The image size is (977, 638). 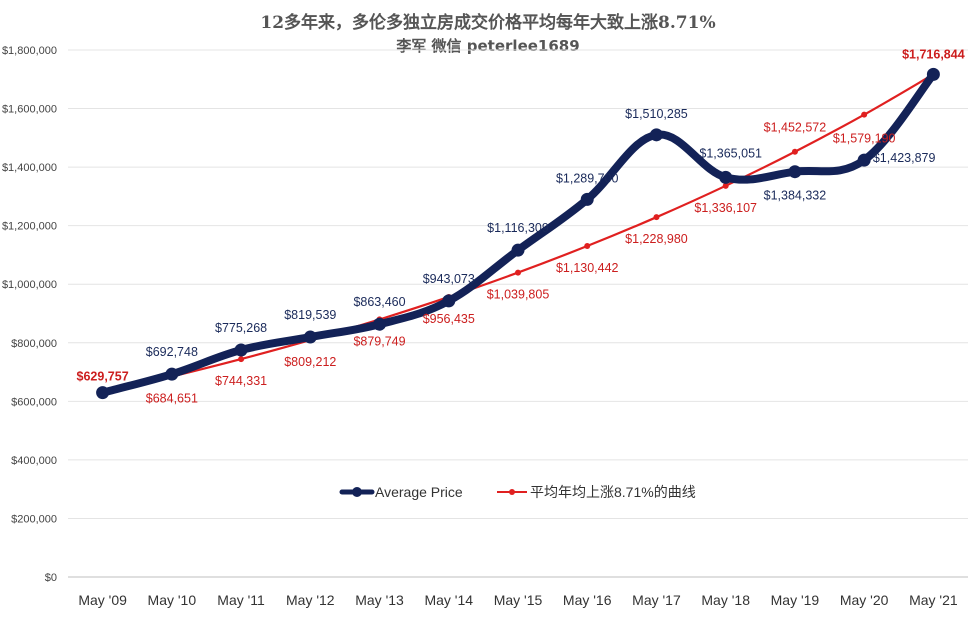 I want to click on y-tick-label: $1,200,000, so click(x=29, y=227).